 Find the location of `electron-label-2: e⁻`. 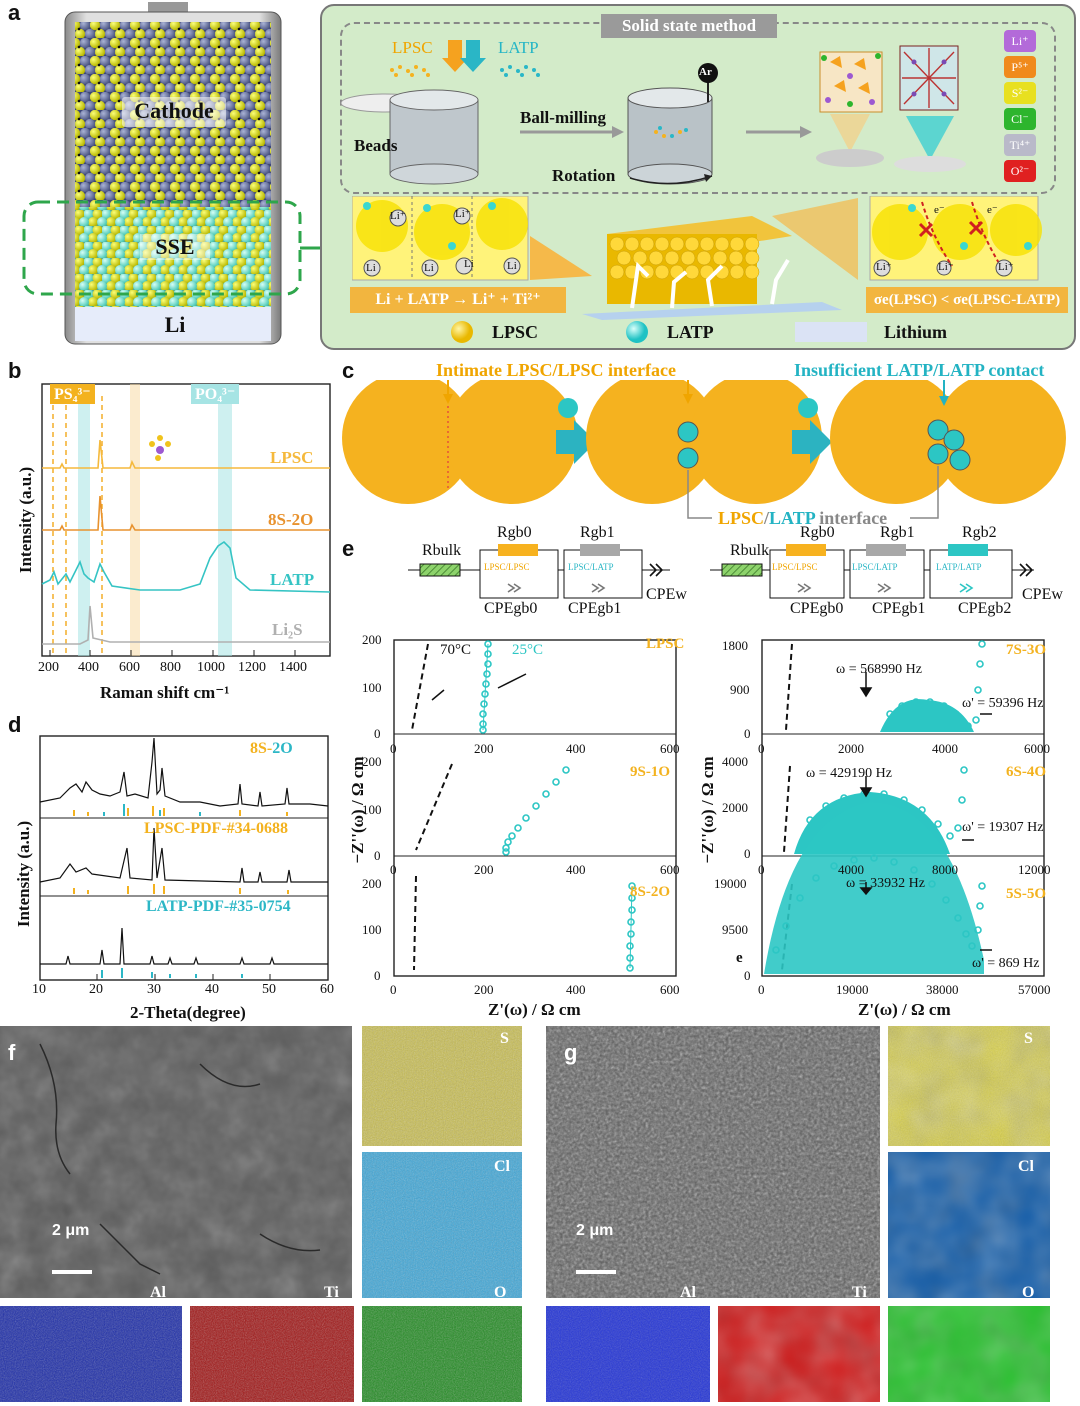

electron-label-2: e⁻ is located at coordinates (992, 210).